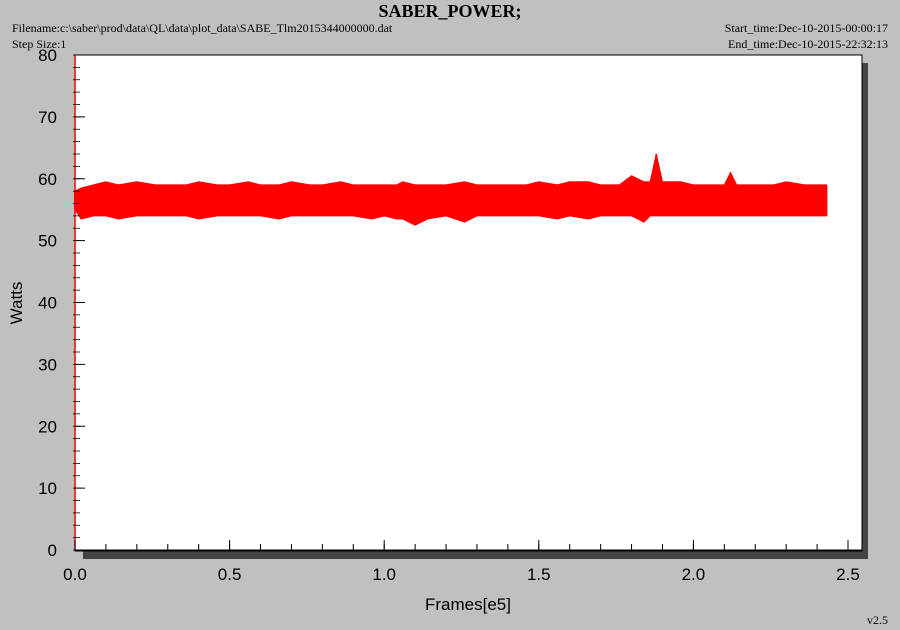  I want to click on chart-title: SABER_POWER;, so click(450, 11).